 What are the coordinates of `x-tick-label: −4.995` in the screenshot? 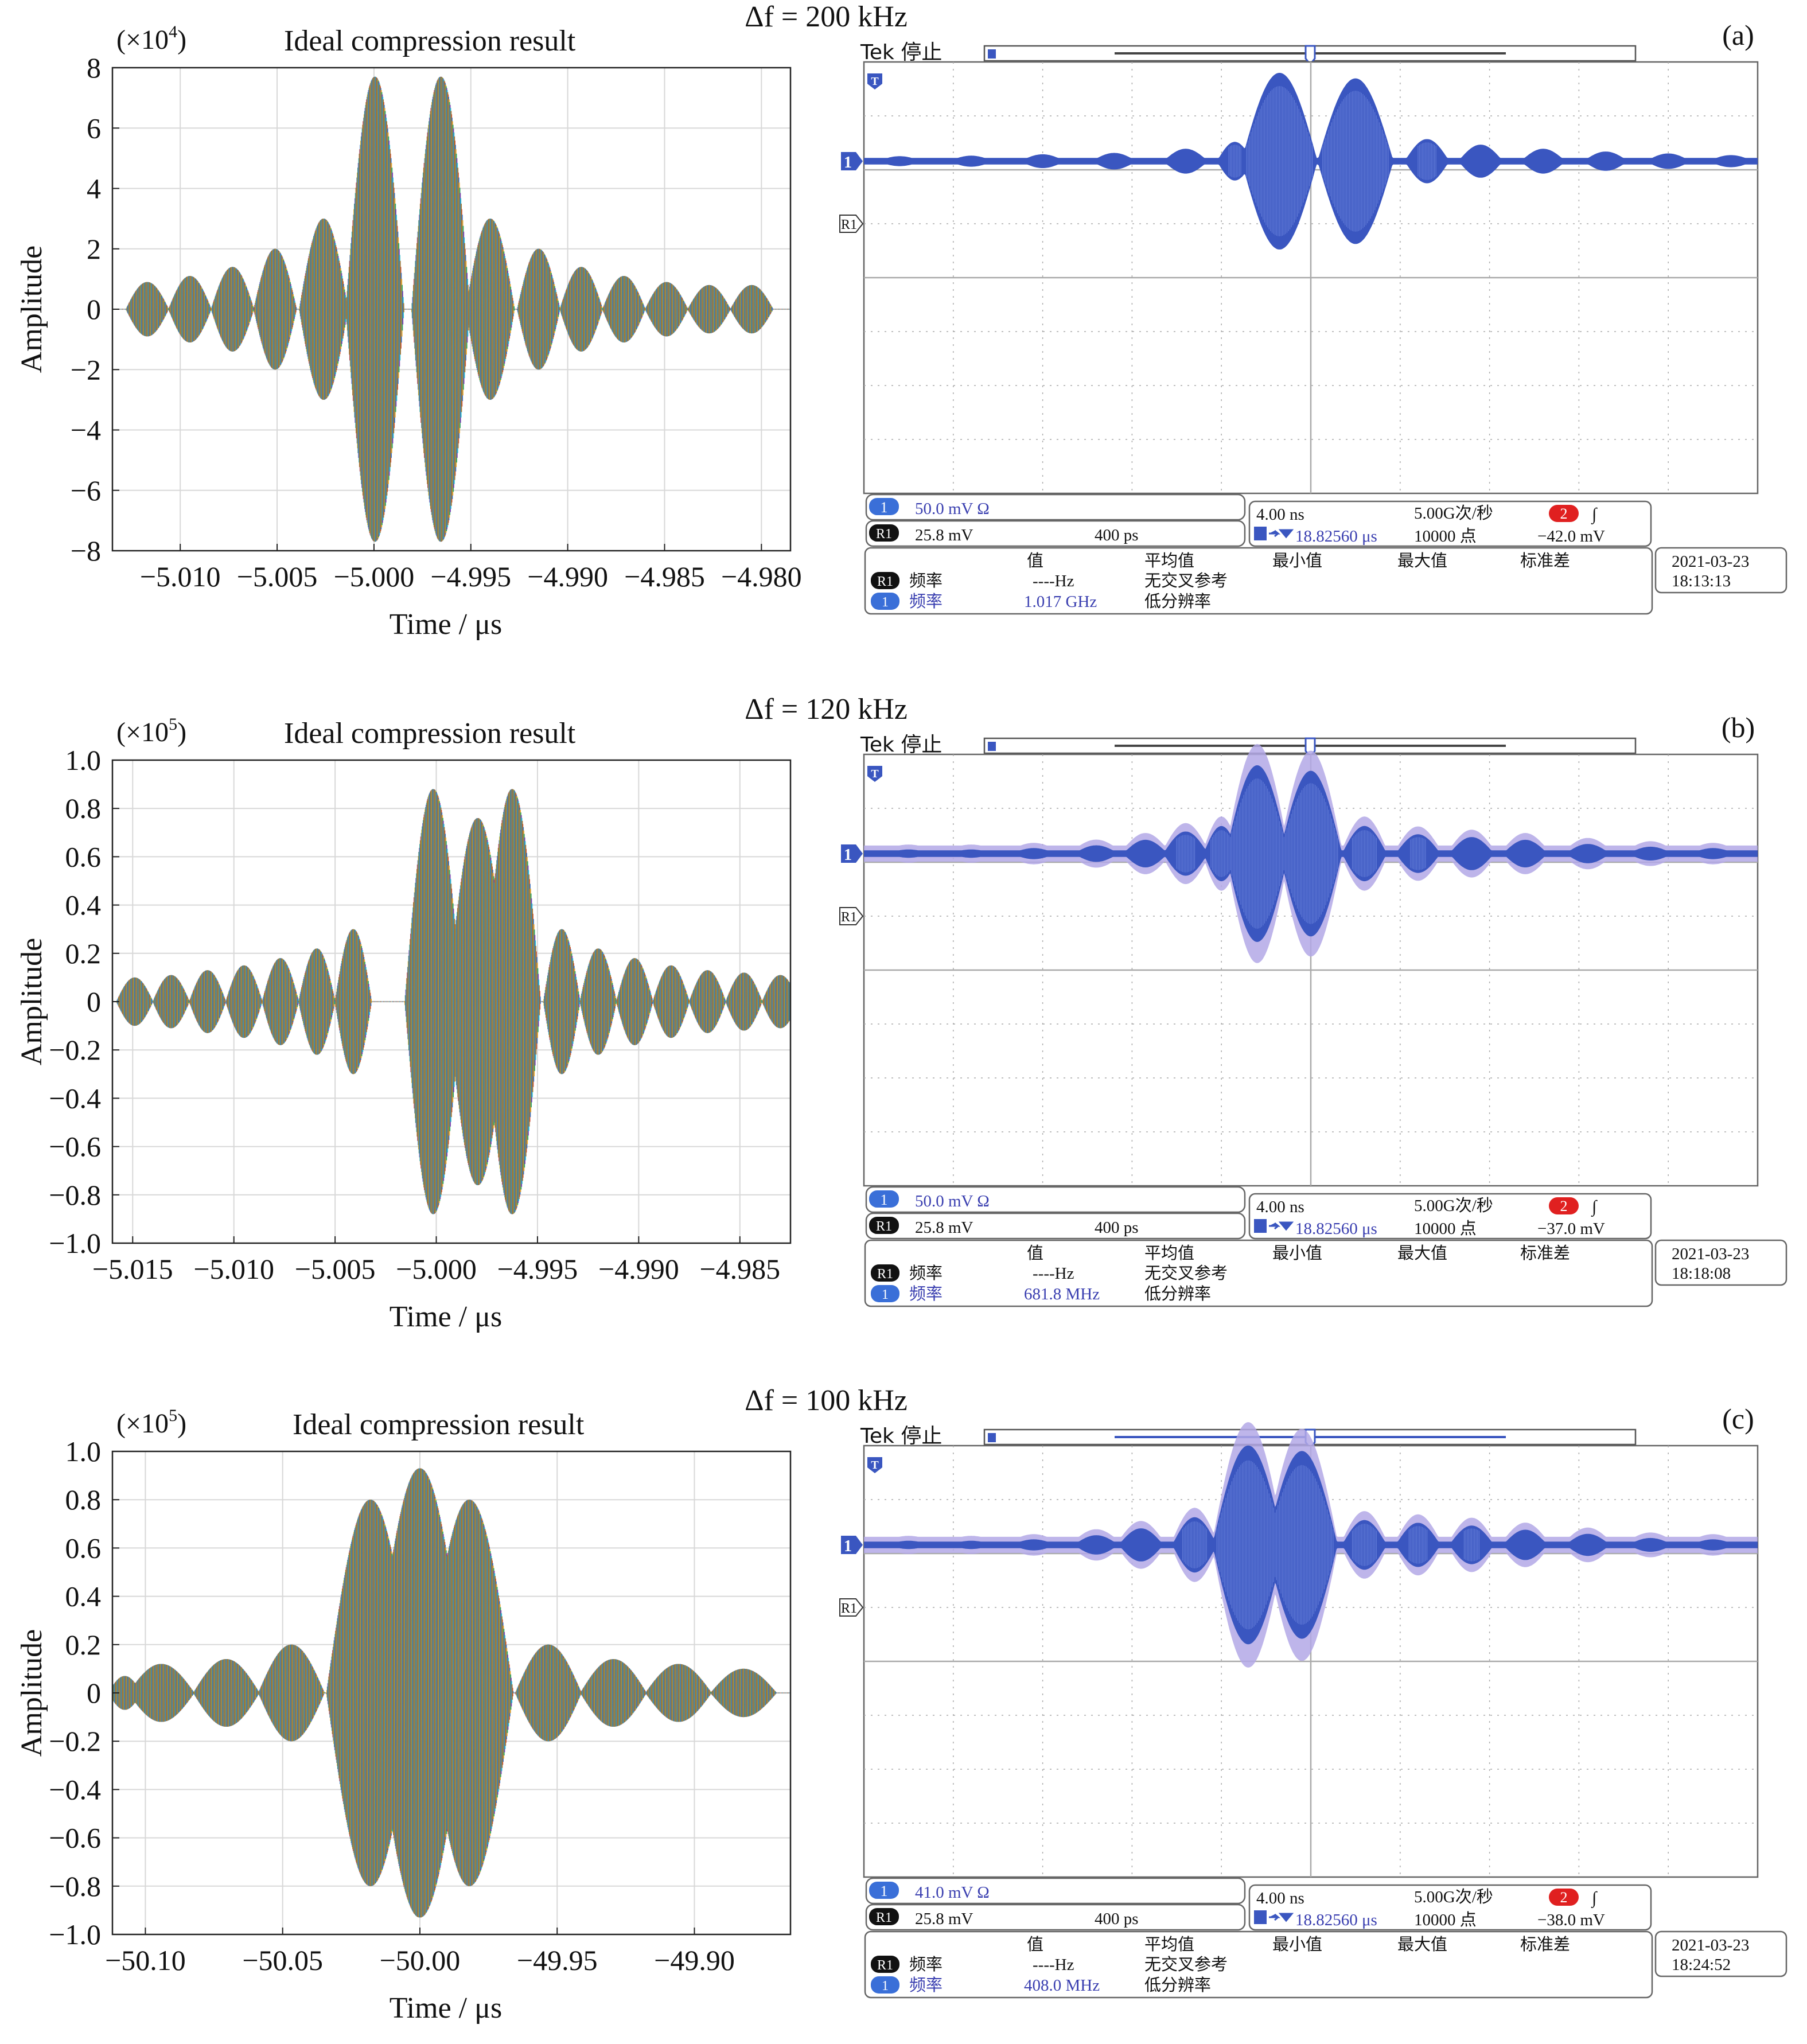 It's located at (537, 1269).